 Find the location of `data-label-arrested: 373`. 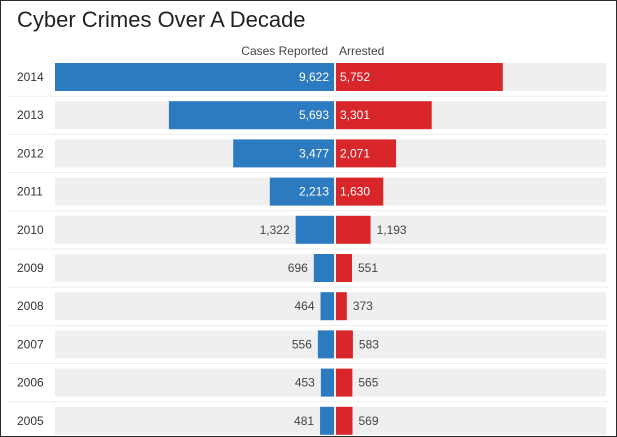

data-label-arrested: 373 is located at coordinates (363, 306).